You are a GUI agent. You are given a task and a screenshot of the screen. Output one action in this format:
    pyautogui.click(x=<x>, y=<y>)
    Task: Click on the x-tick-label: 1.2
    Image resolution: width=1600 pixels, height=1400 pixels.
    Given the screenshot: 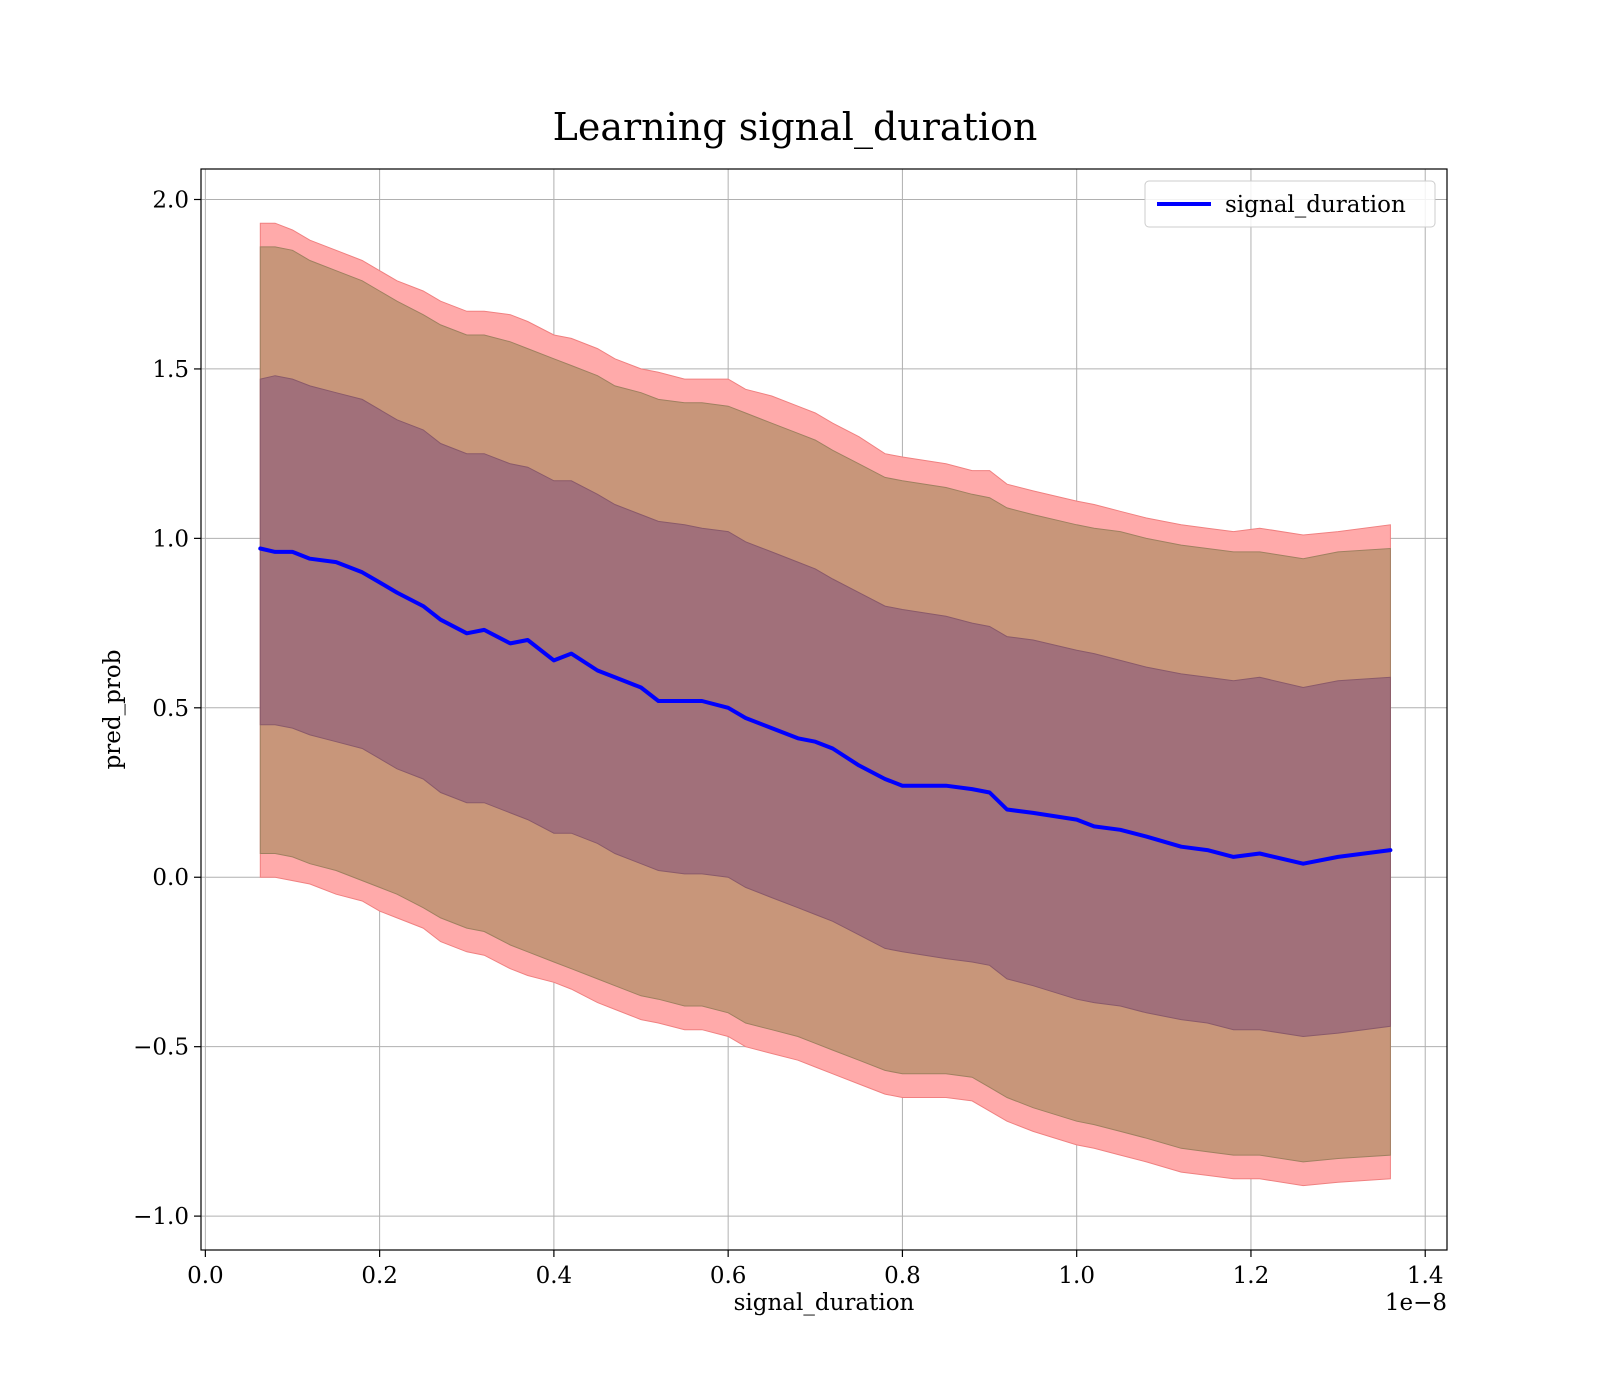 What is the action you would take?
    pyautogui.click(x=1251, y=1276)
    